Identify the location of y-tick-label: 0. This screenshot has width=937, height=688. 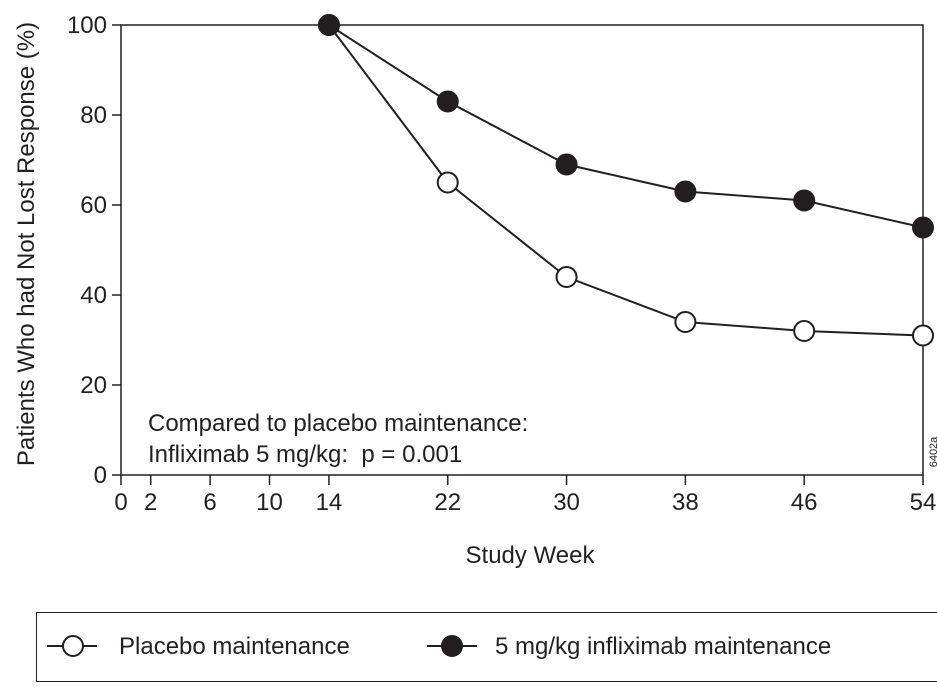
(100, 475).